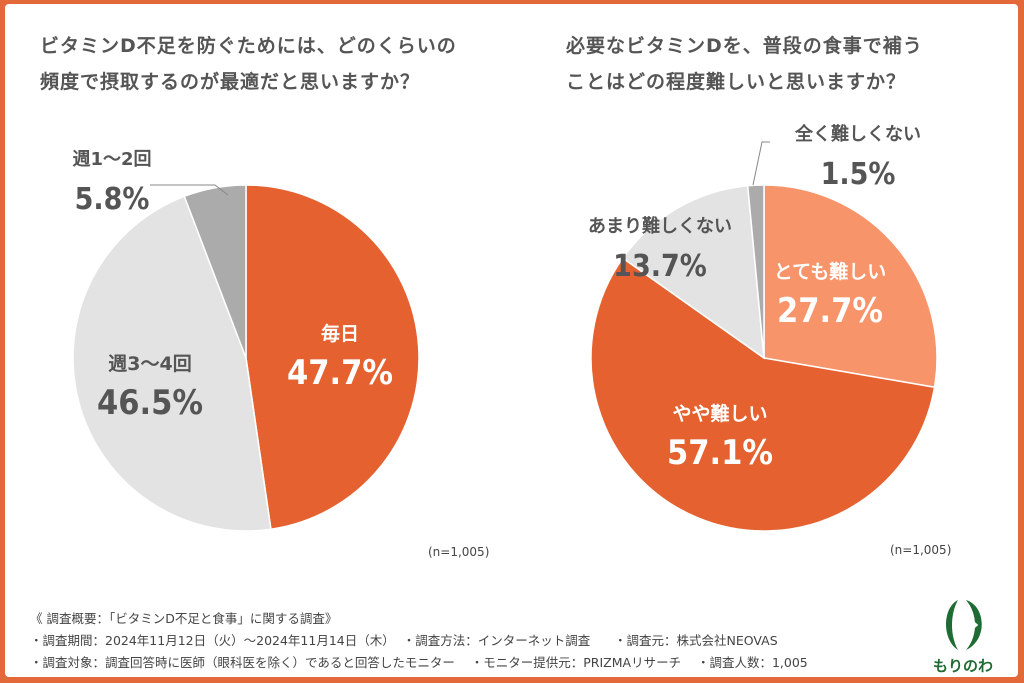 The width and height of the screenshot is (1024, 683). I want to click on chart2-title-line2: ことはどの程度難しいと思いますか？, so click(736, 82).